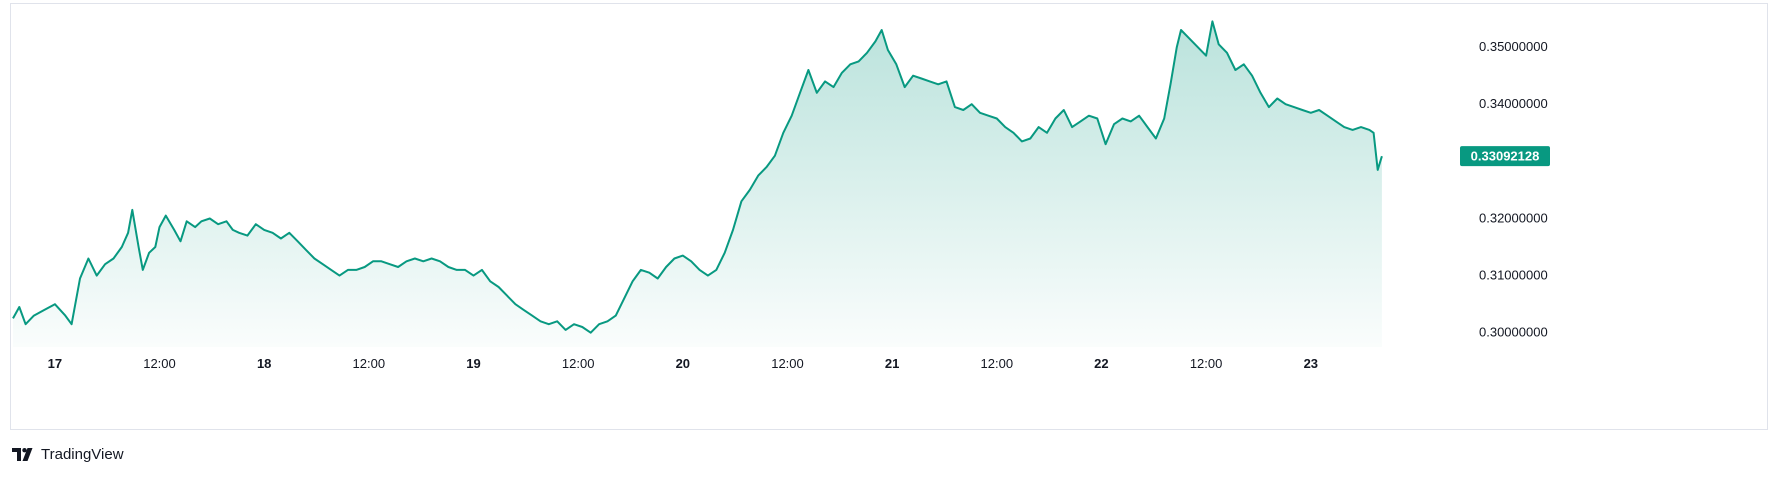  Describe the element at coordinates (1513, 103) in the screenshot. I see `y-tick-label: 0.34000000` at that location.